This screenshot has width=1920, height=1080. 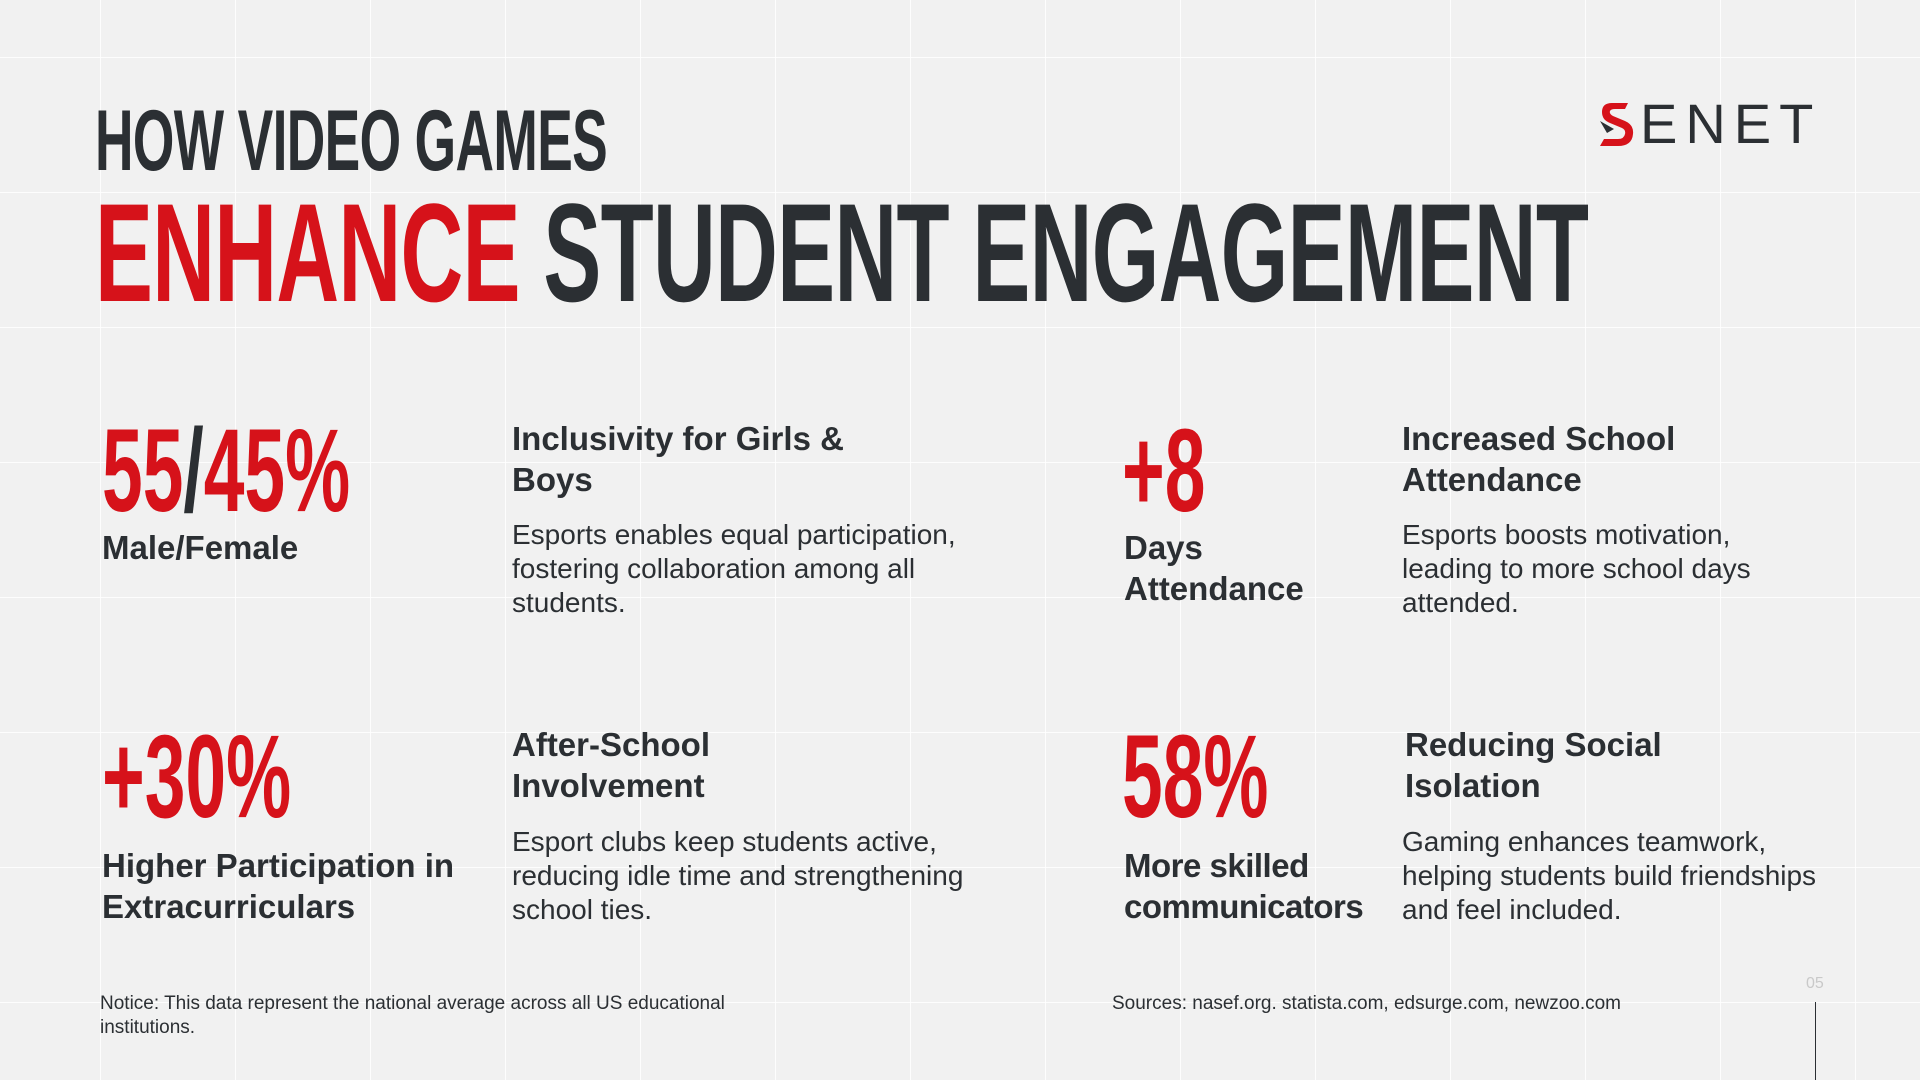 What do you see at coordinates (278, 886) in the screenshot?
I see `stat-label-participation: Higher Participation in Extracurriculars` at bounding box center [278, 886].